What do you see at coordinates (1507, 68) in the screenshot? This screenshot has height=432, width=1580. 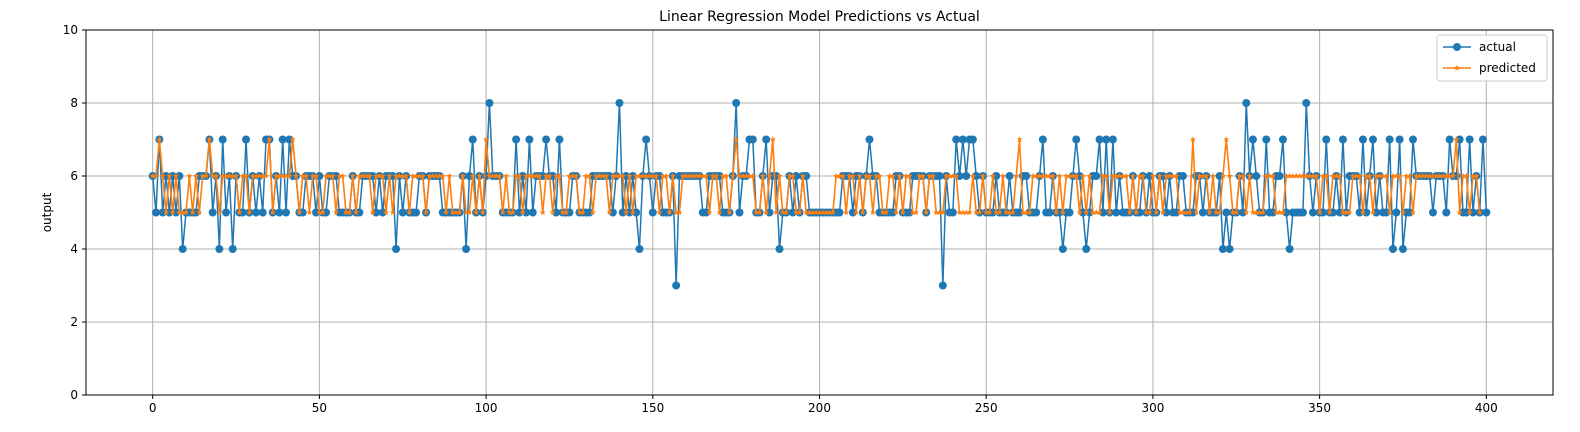 I see `legend-label-predicted: predicted` at bounding box center [1507, 68].